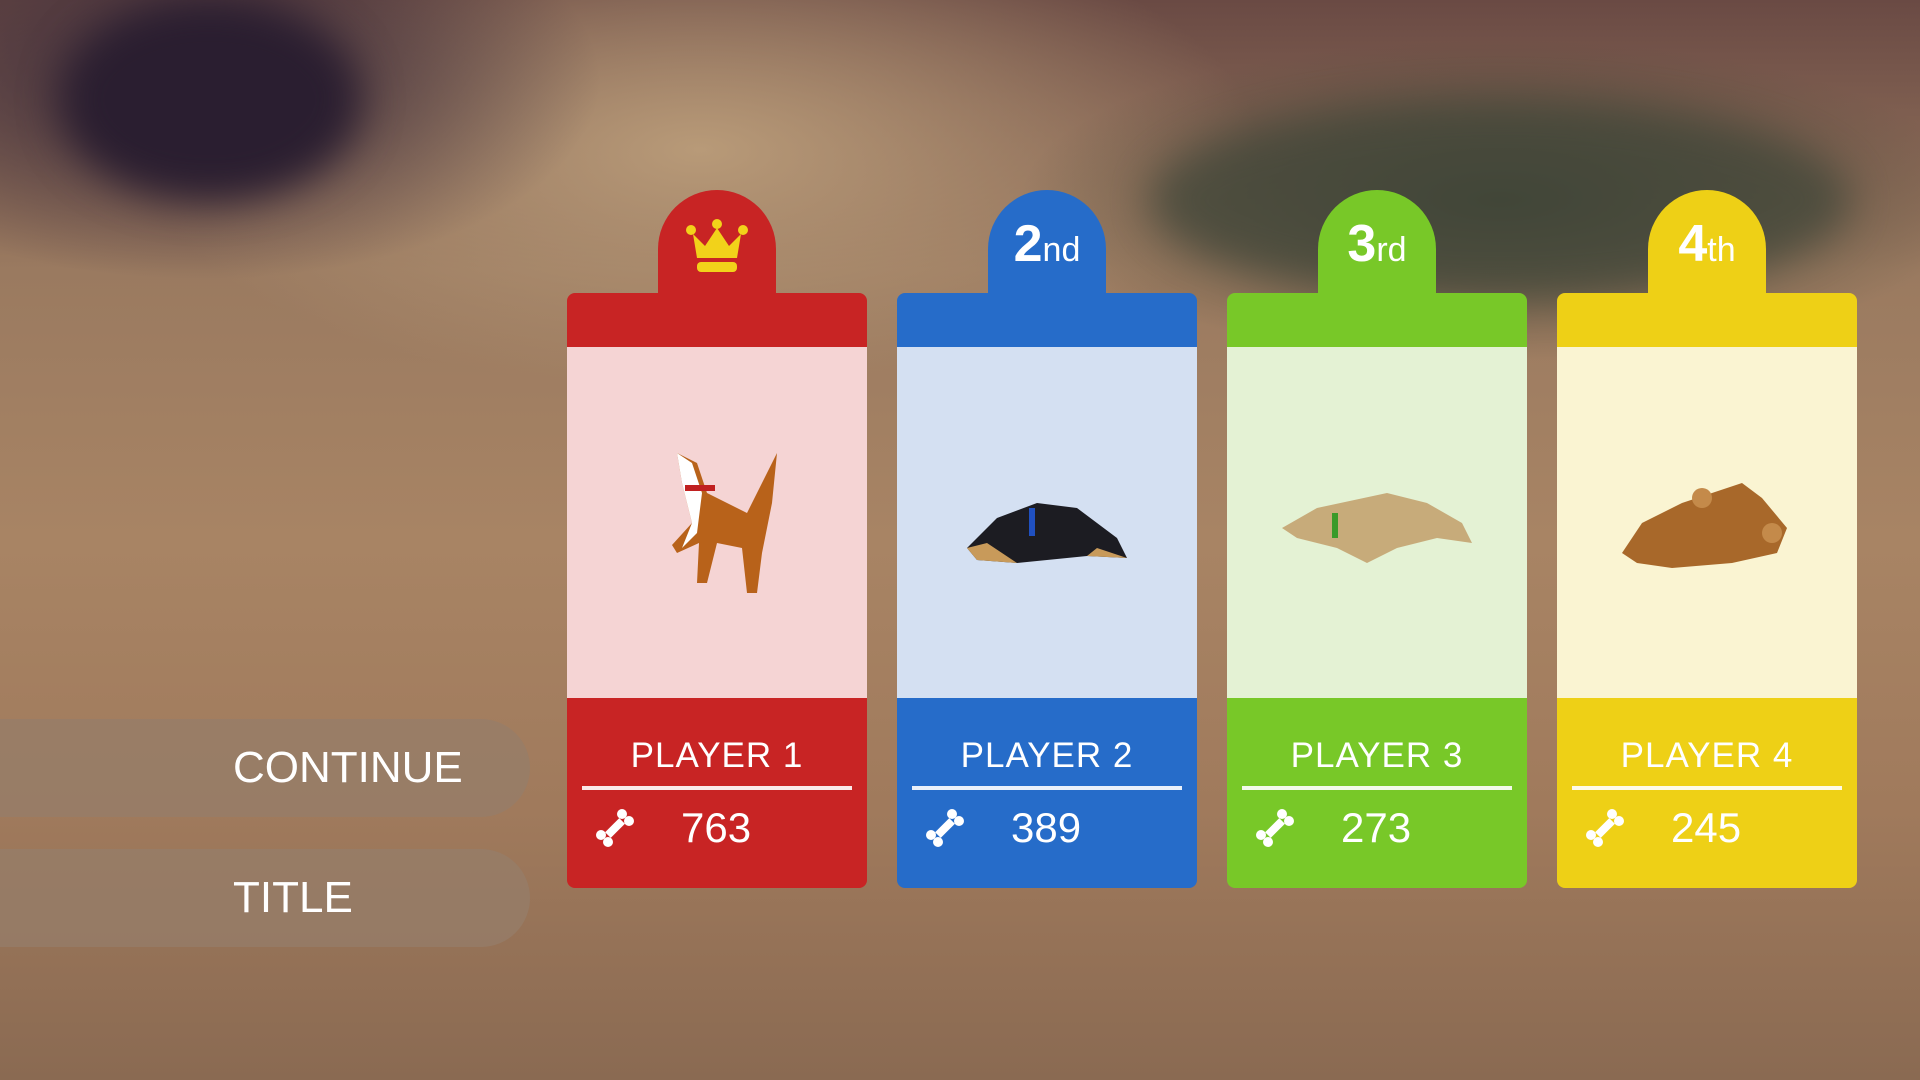  I want to click on rank-tab: 3rd, so click(1377, 250).